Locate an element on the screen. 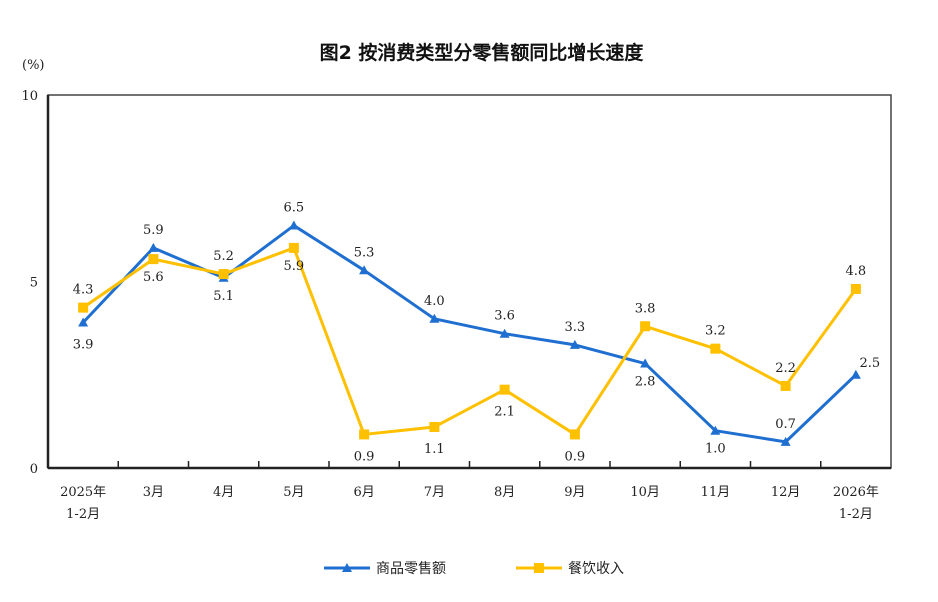 This screenshot has width=938, height=602. data-label: 3.2 is located at coordinates (715, 331).